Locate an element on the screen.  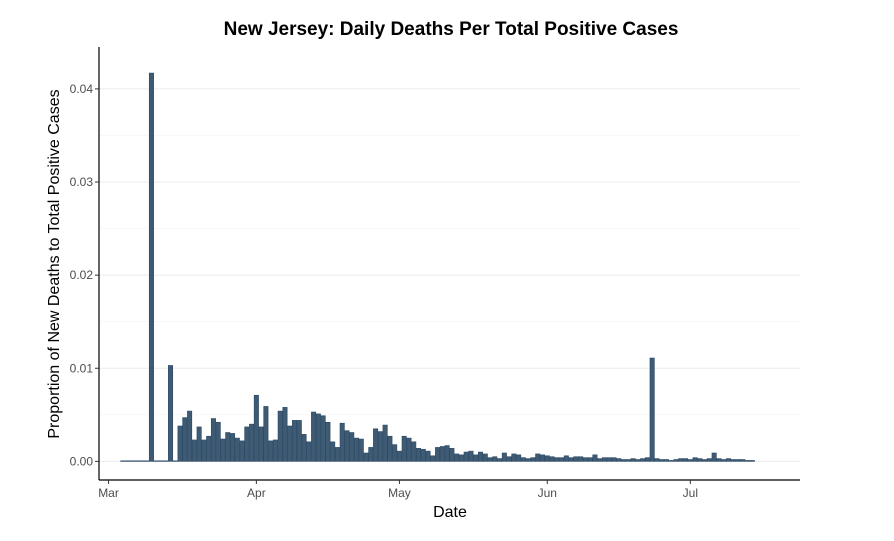
y-tick-label: 0.00 is located at coordinates (82, 461).